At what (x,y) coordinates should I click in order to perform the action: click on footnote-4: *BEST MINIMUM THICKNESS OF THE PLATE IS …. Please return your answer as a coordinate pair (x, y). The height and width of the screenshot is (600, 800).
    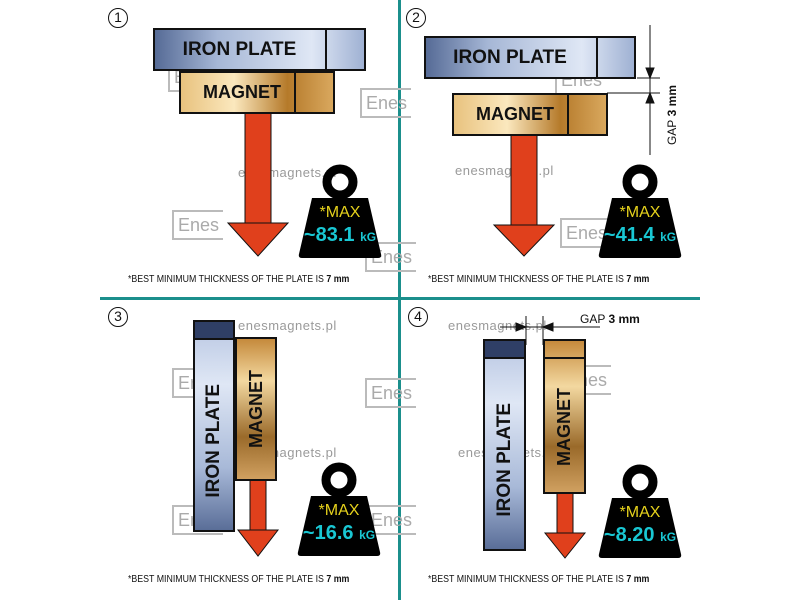
    Looking at the image, I should click on (539, 579).